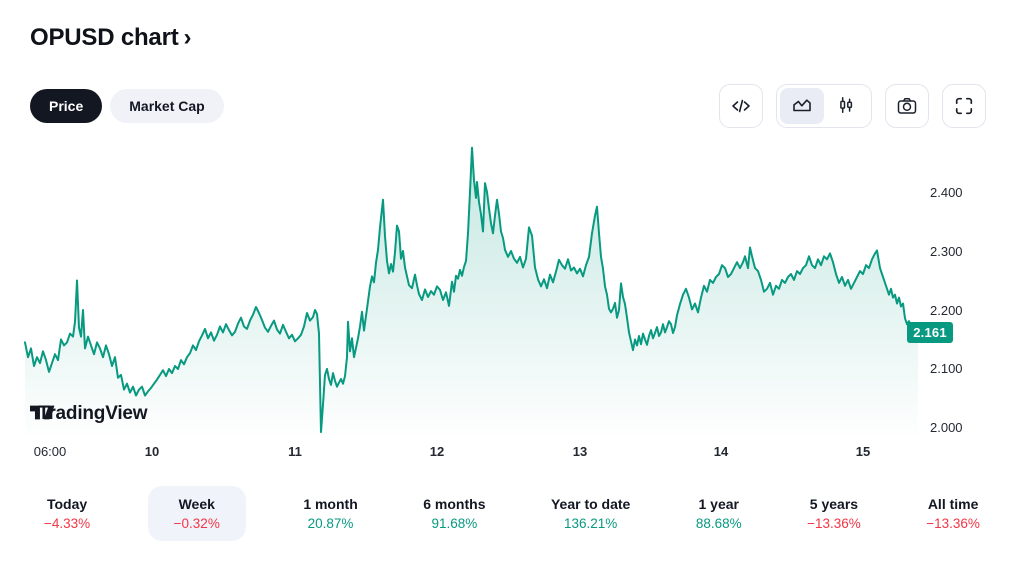 The image size is (1024, 576). I want to click on fullscreen-button, so click(964, 106).